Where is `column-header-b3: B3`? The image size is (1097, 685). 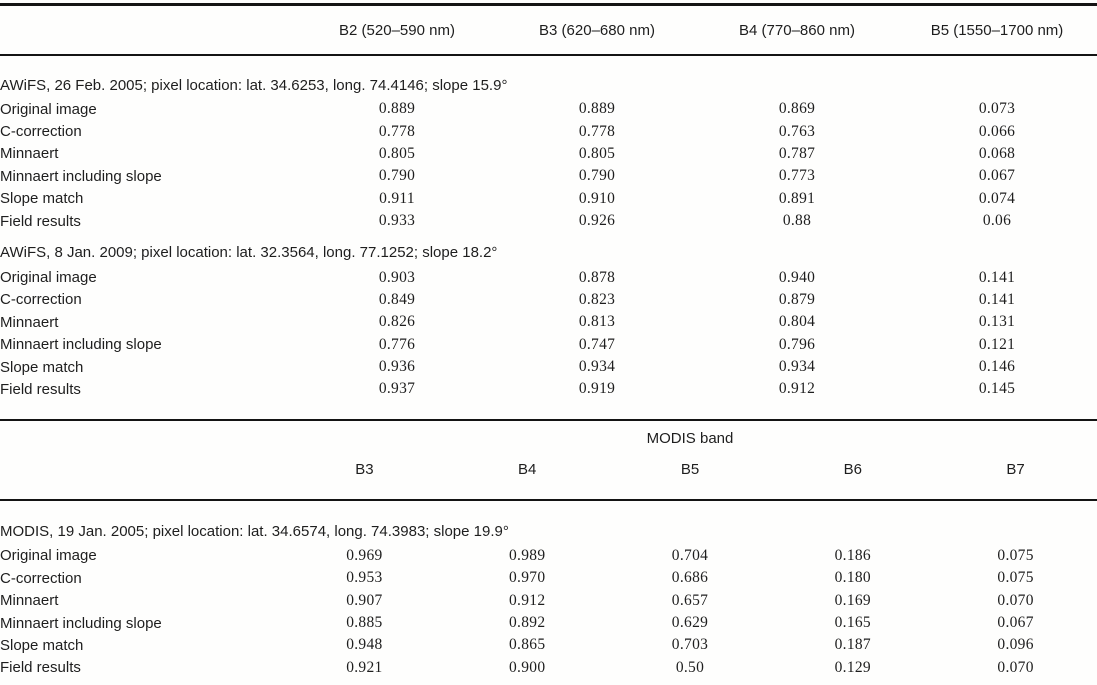 column-header-b3: B3 is located at coordinates (364, 478).